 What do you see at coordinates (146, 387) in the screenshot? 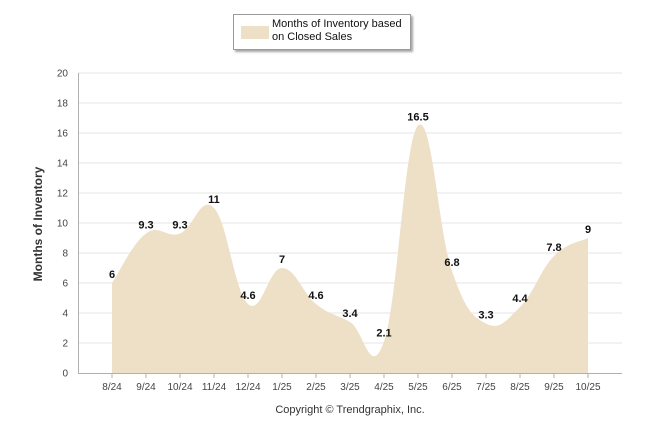
I see `x-tick-label: 9/24` at bounding box center [146, 387].